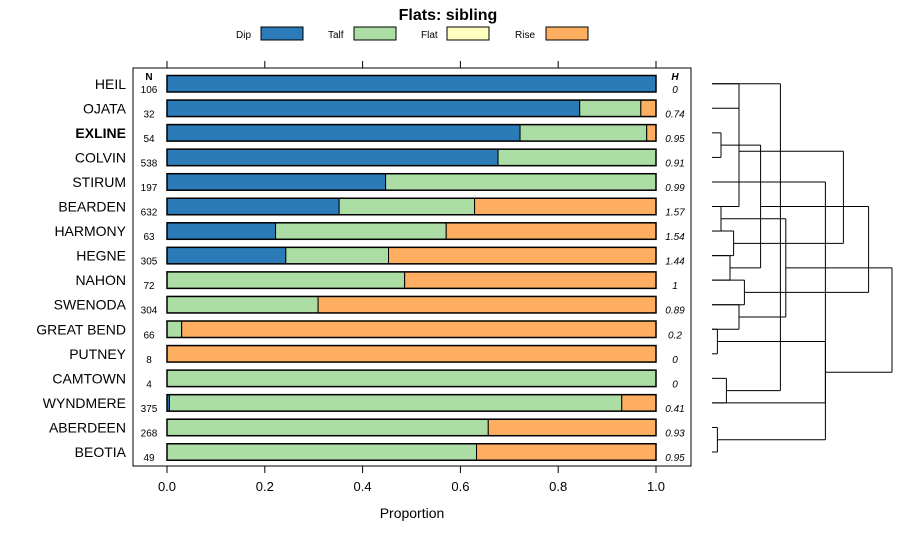 The width and height of the screenshot is (900, 540). What do you see at coordinates (276, 182) in the screenshot?
I see `bar-dip-stirum` at bounding box center [276, 182].